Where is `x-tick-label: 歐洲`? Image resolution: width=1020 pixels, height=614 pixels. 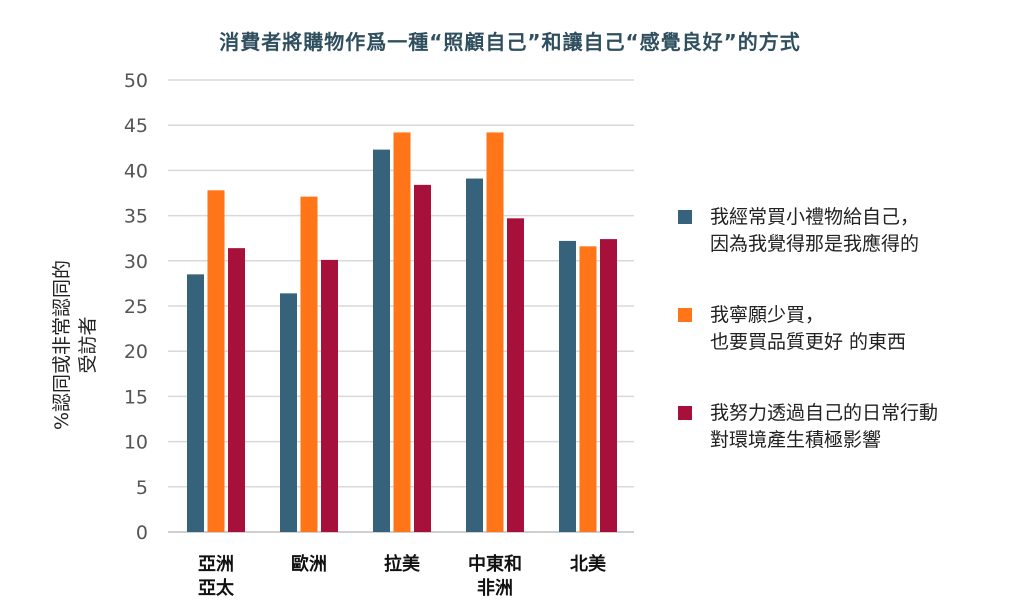
x-tick-label: 歐洲 is located at coordinates (309, 564).